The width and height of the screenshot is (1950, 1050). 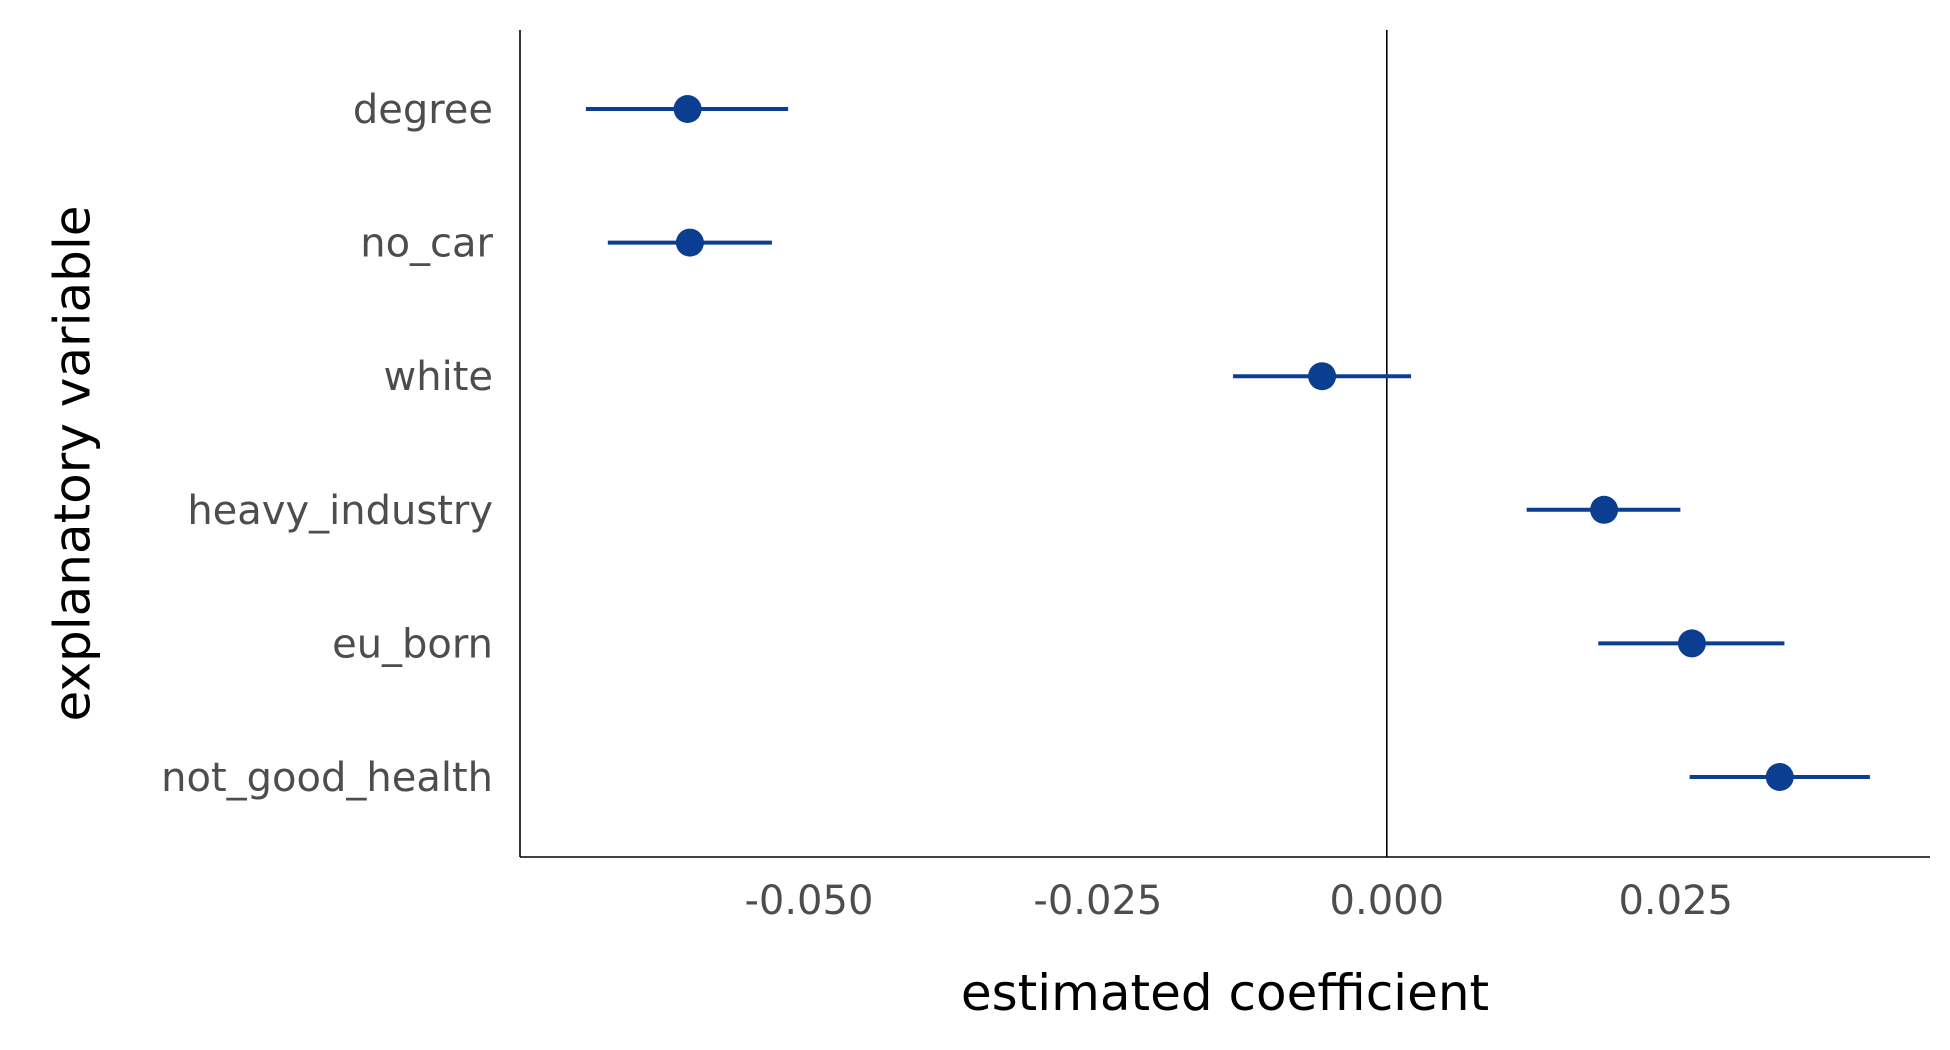 What do you see at coordinates (340, 511) in the screenshot?
I see `y-tick-label-heavy_industry: heavy_industry` at bounding box center [340, 511].